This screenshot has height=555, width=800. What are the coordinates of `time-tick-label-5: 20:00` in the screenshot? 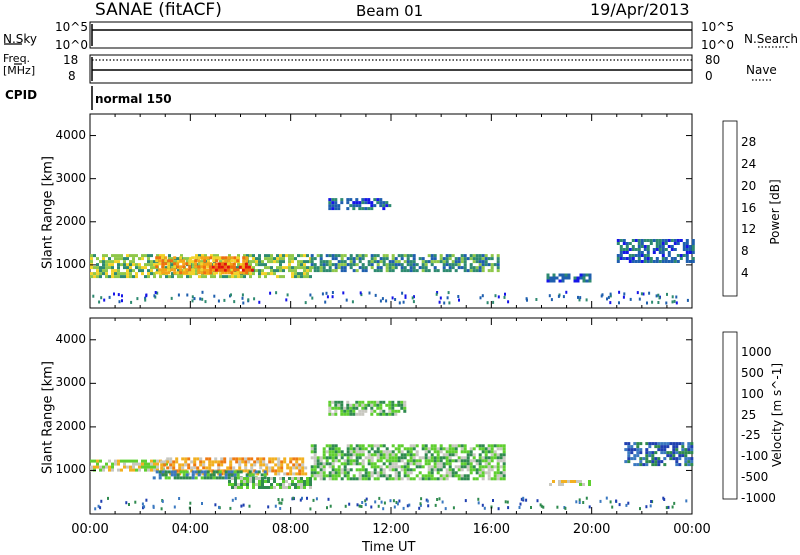 It's located at (591, 529).